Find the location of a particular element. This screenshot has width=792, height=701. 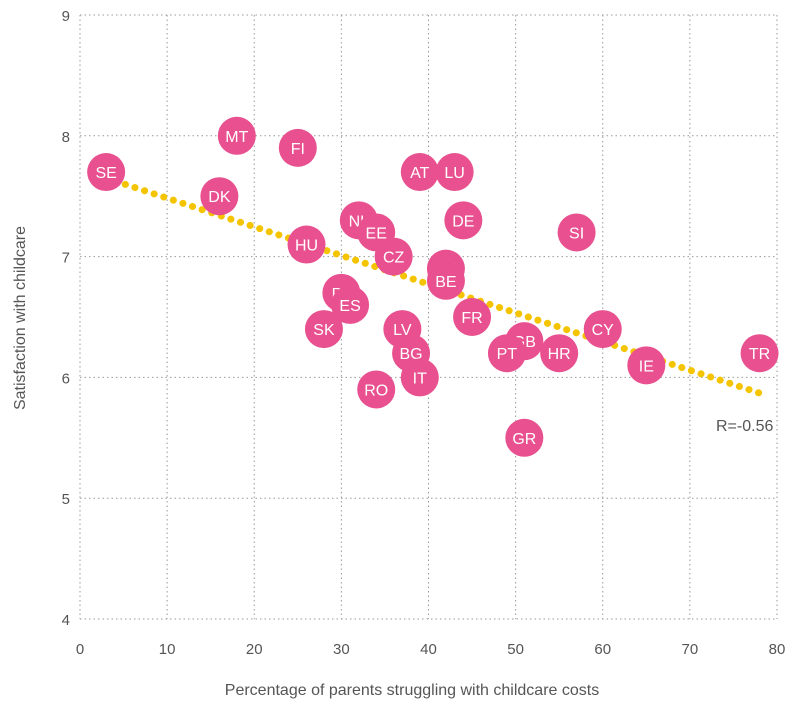

point-label: SK is located at coordinates (324, 330).